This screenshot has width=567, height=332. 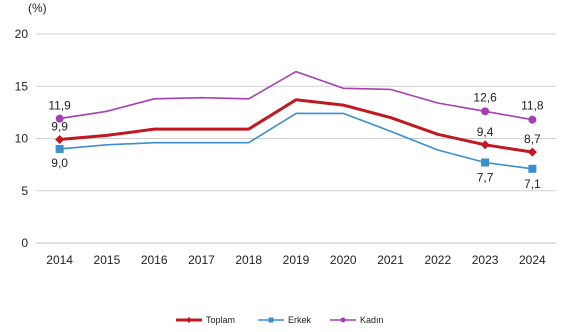 What do you see at coordinates (300, 320) in the screenshot?
I see `legend-label-erkek: Erkek` at bounding box center [300, 320].